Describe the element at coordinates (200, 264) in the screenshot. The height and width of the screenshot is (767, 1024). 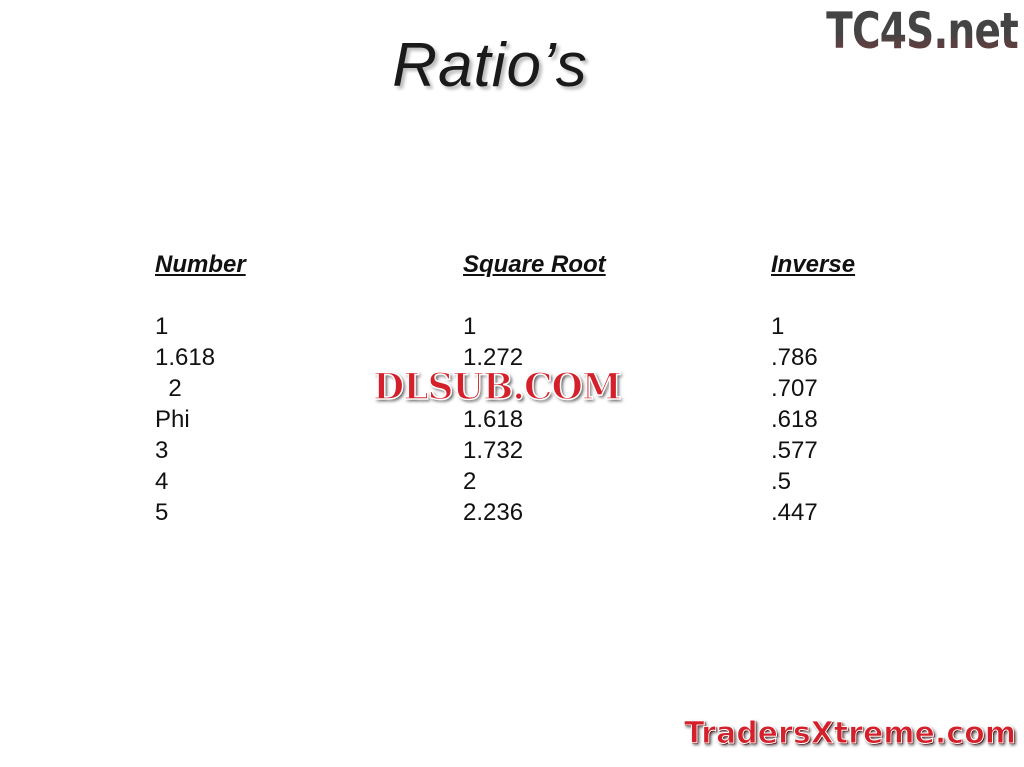
I see `header-number: Number` at that location.